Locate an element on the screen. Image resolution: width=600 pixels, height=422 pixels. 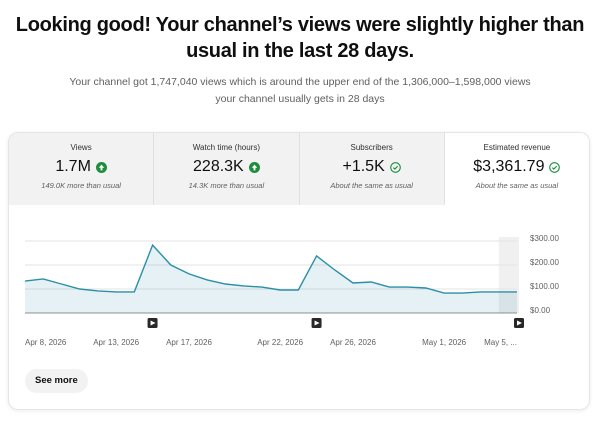
metric-label: Views is located at coordinates (81, 147).